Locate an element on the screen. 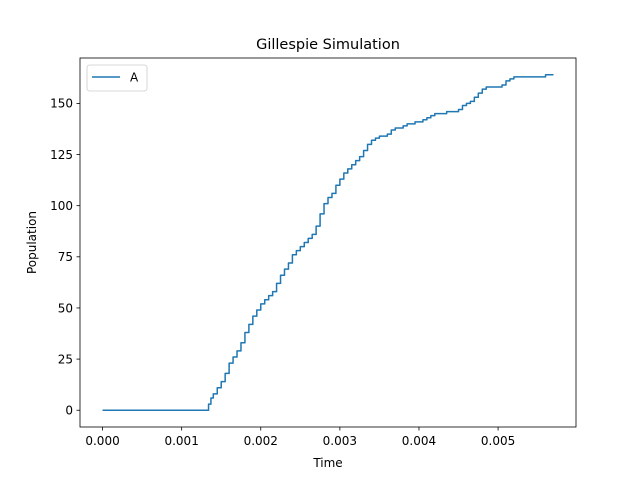 The width and height of the screenshot is (640, 480). y-tick-label: 0 is located at coordinates (69, 411).